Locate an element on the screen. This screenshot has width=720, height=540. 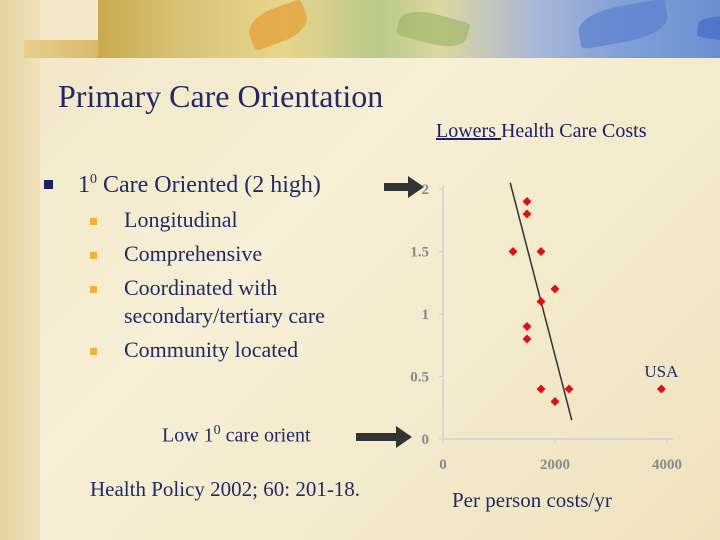
main-bullet-prefix: 1 is located at coordinates (84, 185).